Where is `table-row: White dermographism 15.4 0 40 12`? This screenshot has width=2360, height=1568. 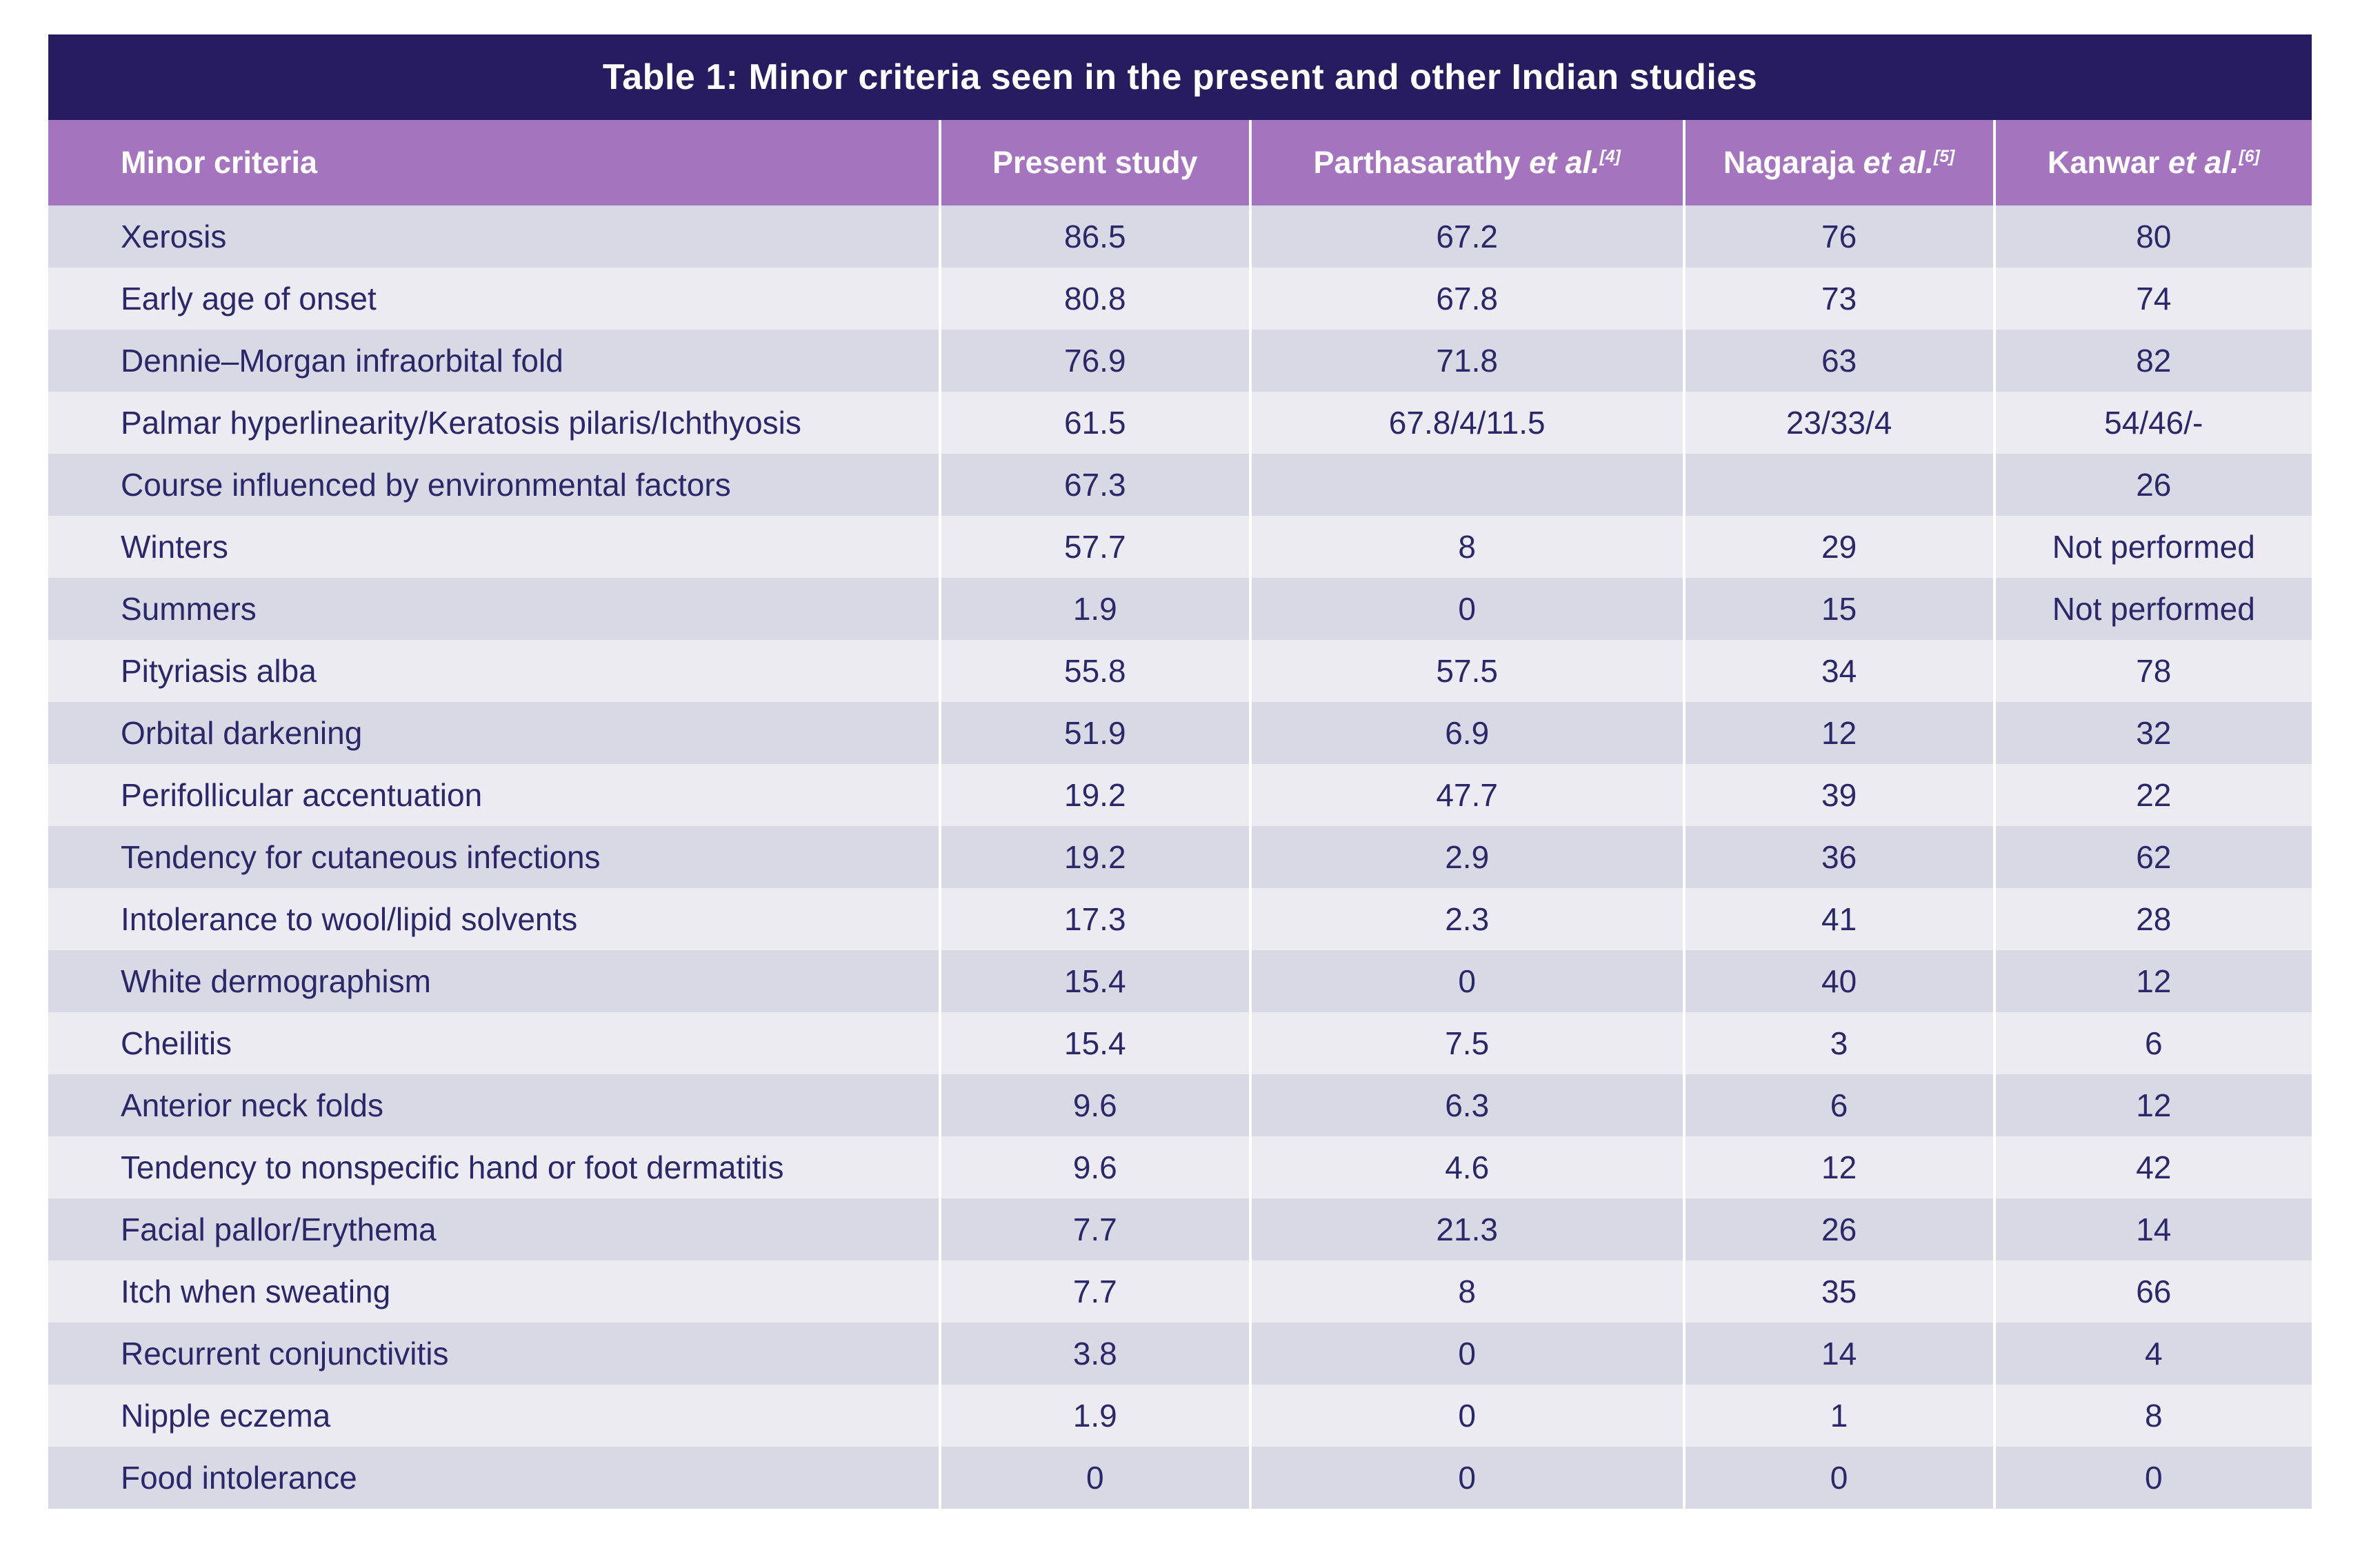
table-row: White dermographism 15.4 0 40 12 is located at coordinates (1180, 981).